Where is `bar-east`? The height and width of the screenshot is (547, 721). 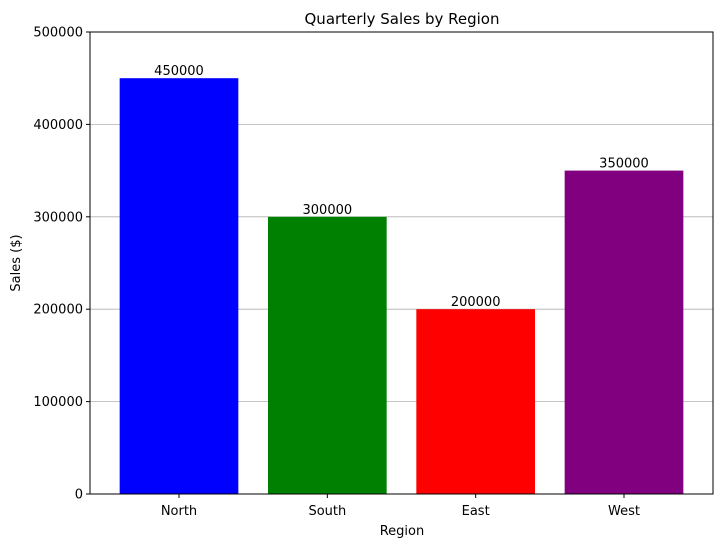
bar-east is located at coordinates (475, 401).